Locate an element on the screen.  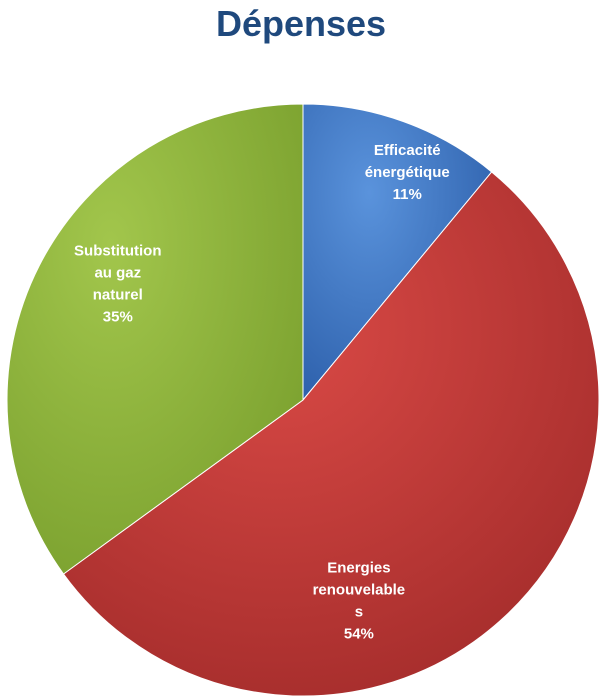
slice-name-label: s is located at coordinates (359, 612).